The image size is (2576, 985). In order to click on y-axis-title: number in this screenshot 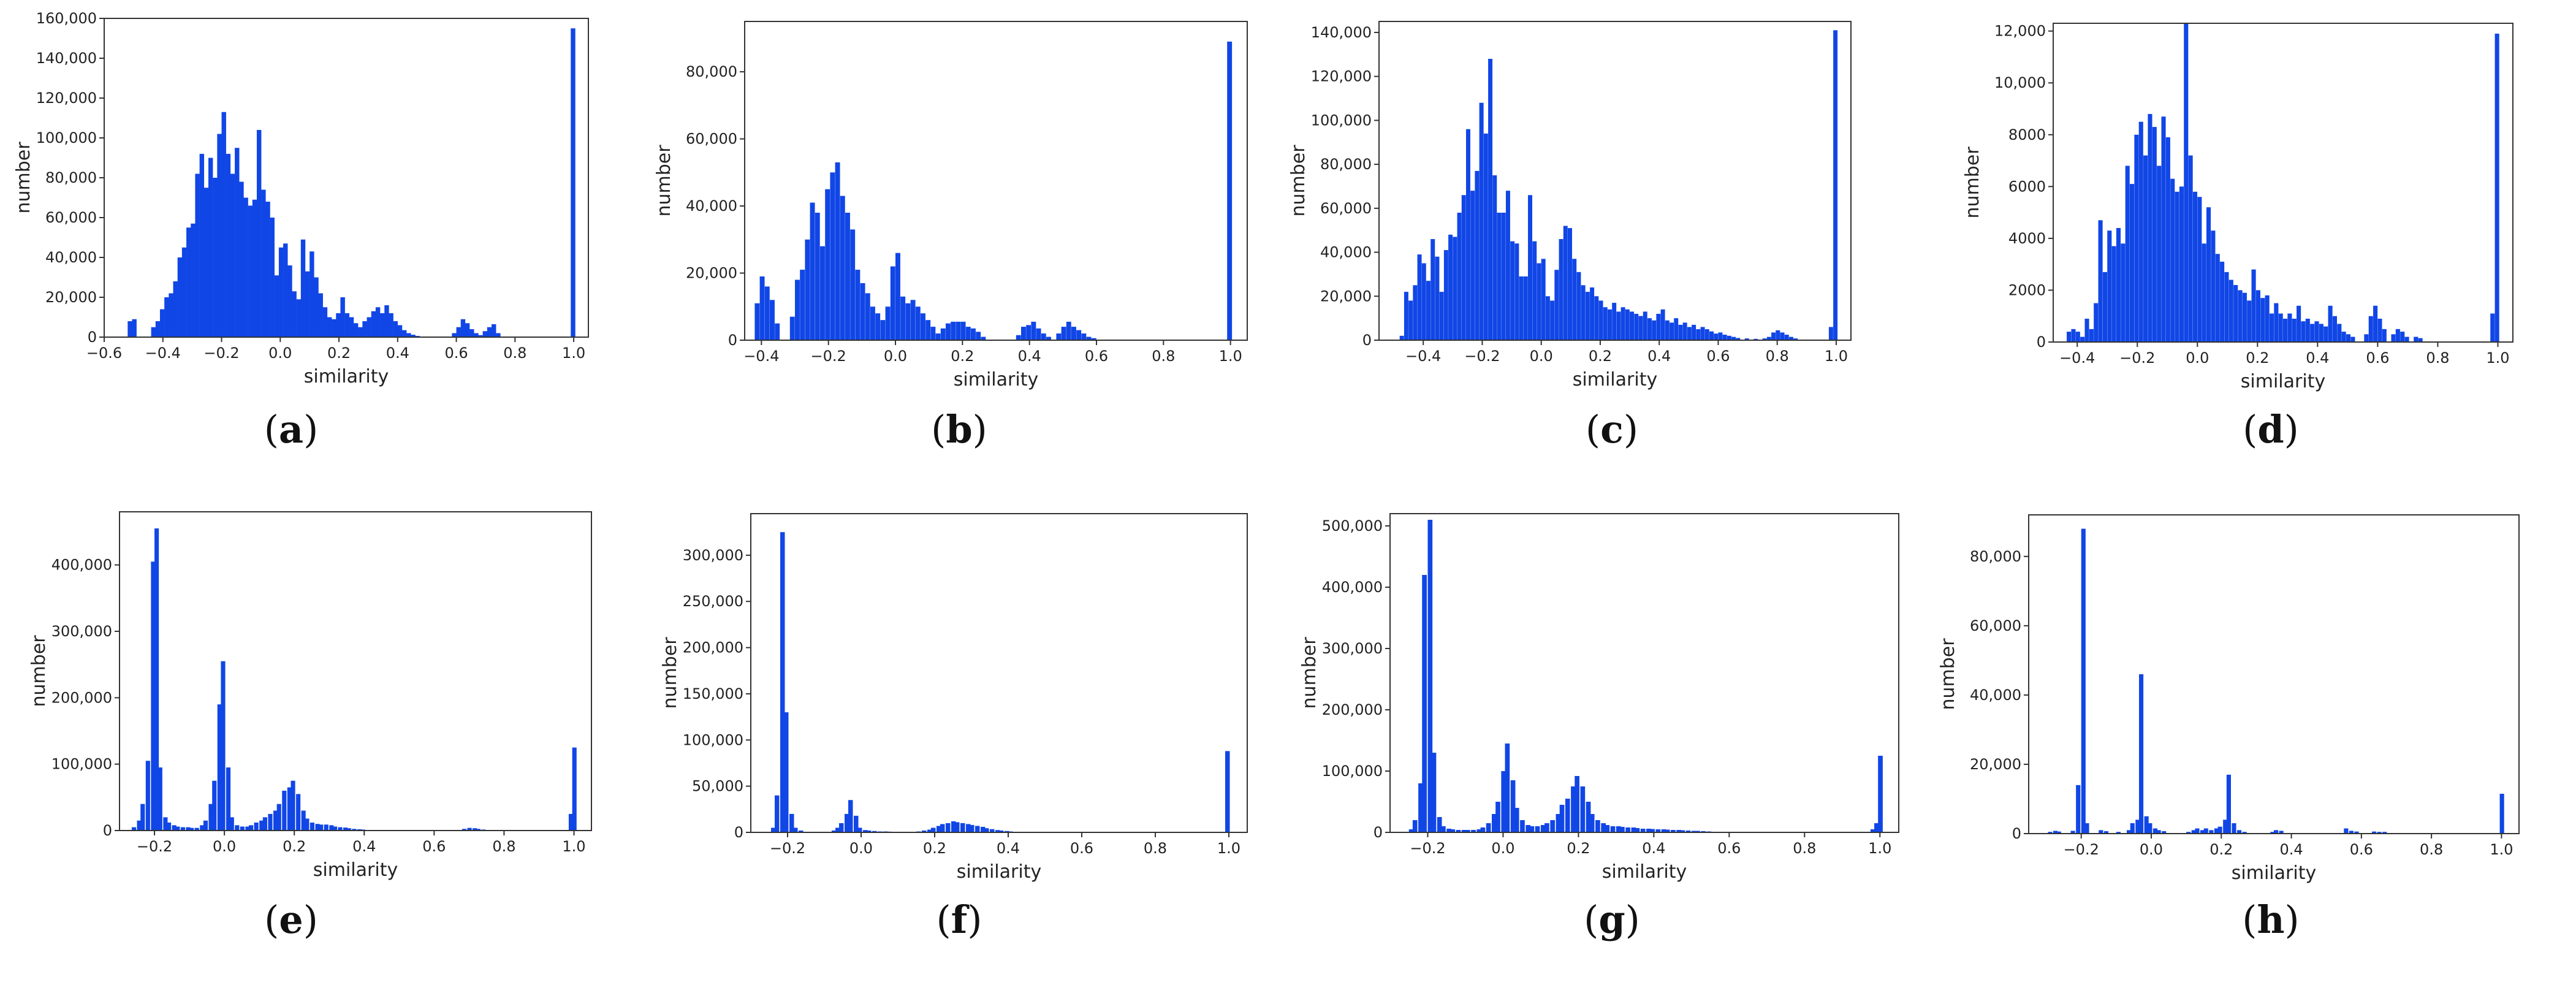, I will do `click(670, 673)`.